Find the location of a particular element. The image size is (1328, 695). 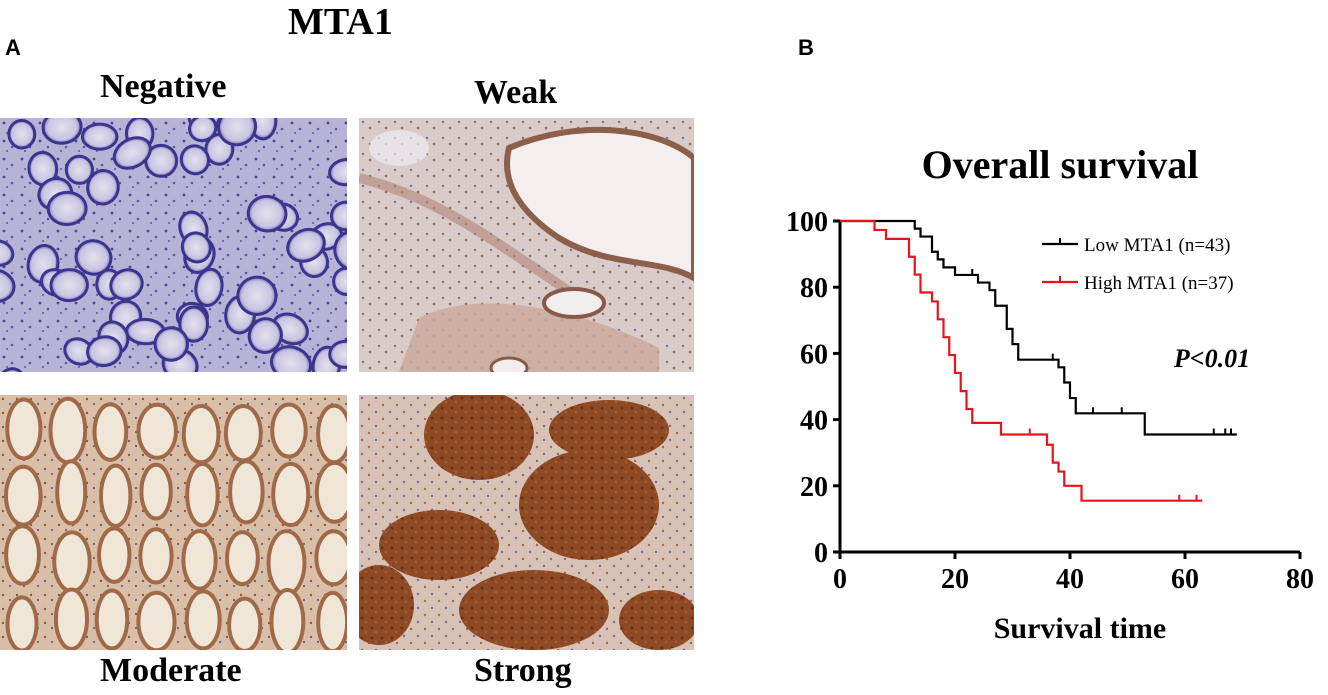

label-moderate: Moderate is located at coordinates (171, 670).